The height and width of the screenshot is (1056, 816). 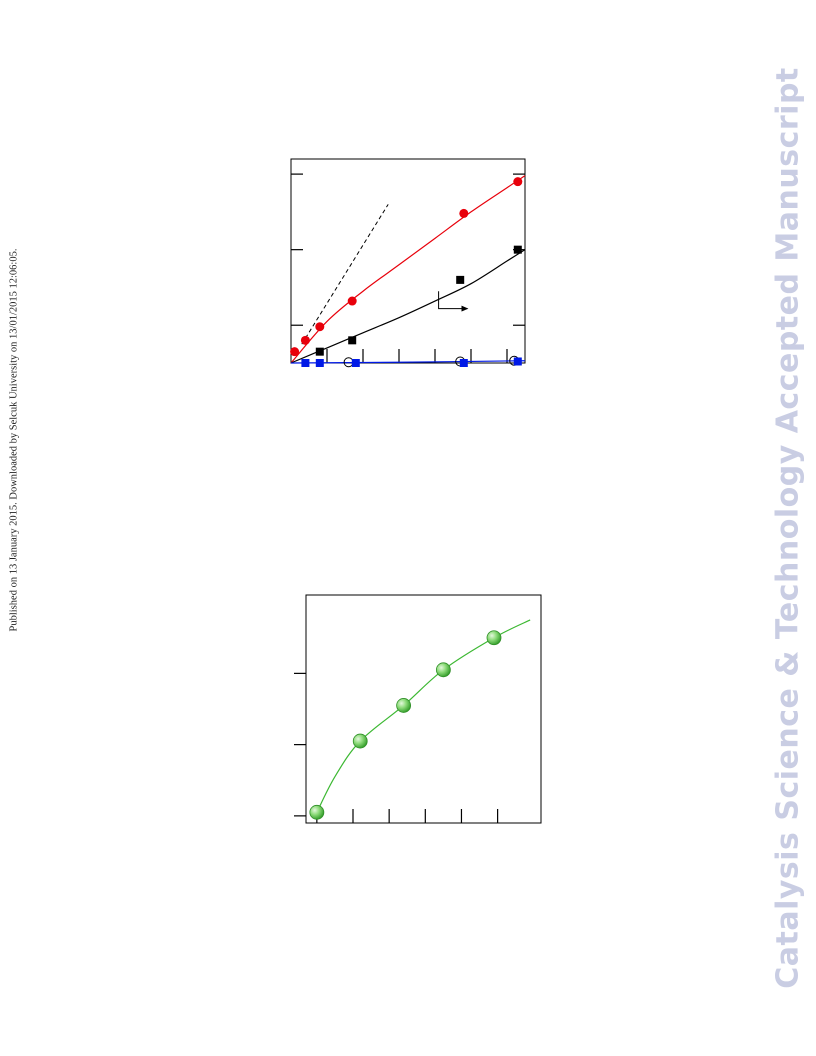 I want to click on dashed-reference-line, so click(x=345, y=274).